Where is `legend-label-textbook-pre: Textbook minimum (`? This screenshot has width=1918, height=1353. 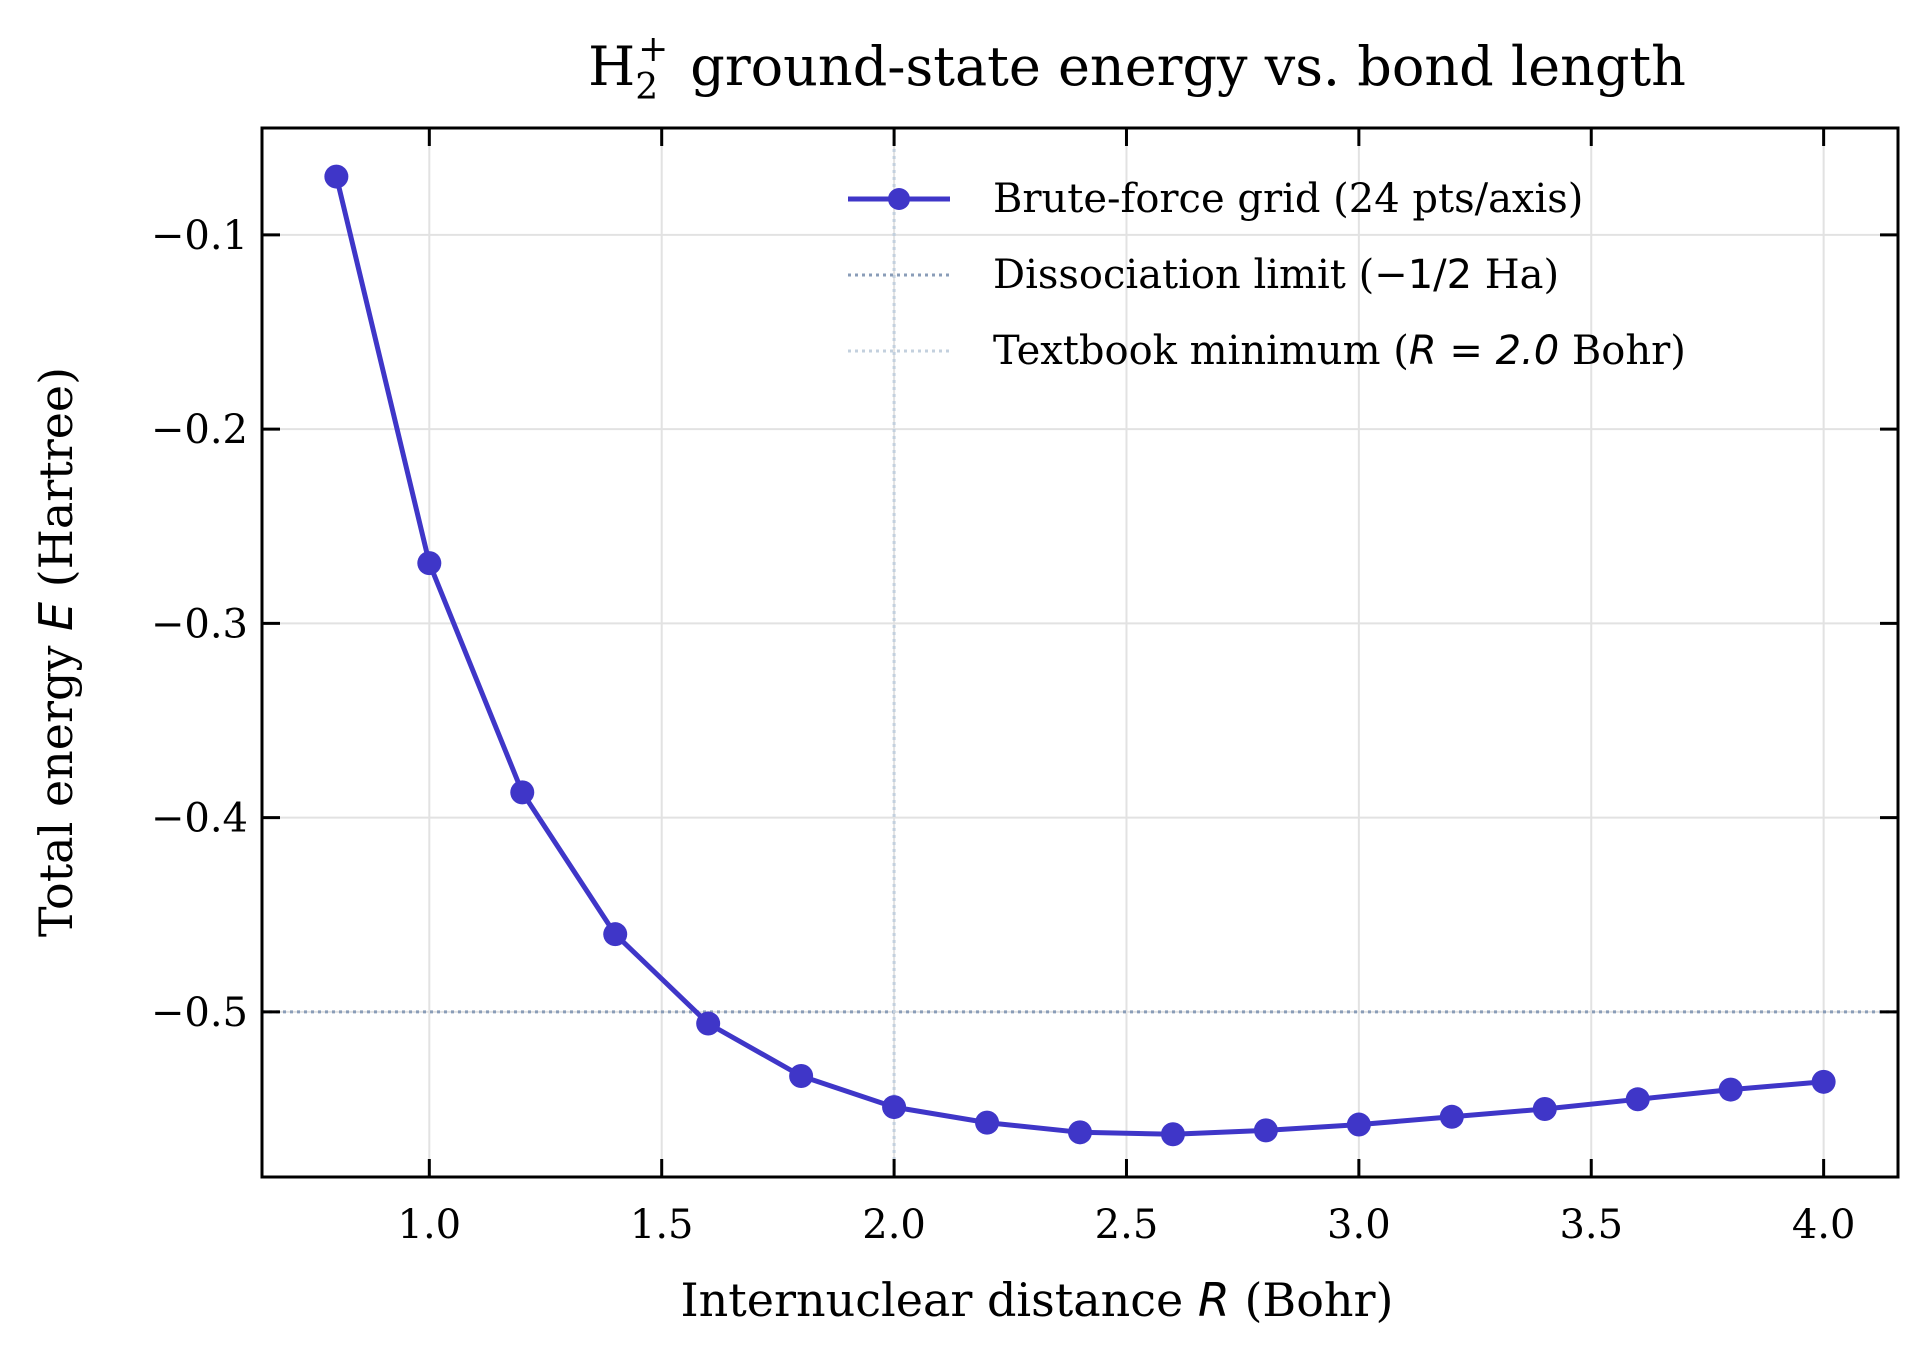 legend-label-textbook-pre: Textbook minimum ( is located at coordinates (1201, 351).